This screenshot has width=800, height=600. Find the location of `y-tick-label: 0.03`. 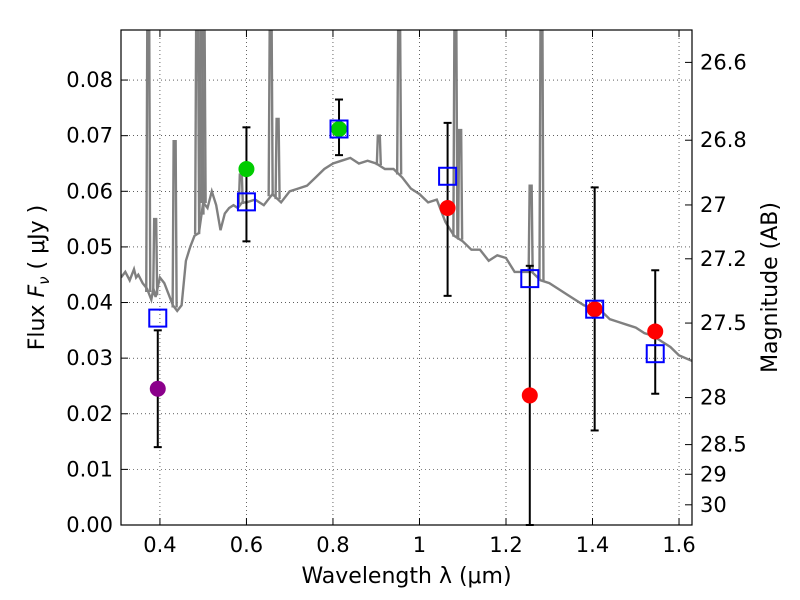

y-tick-label: 0.03 is located at coordinates (89, 358).